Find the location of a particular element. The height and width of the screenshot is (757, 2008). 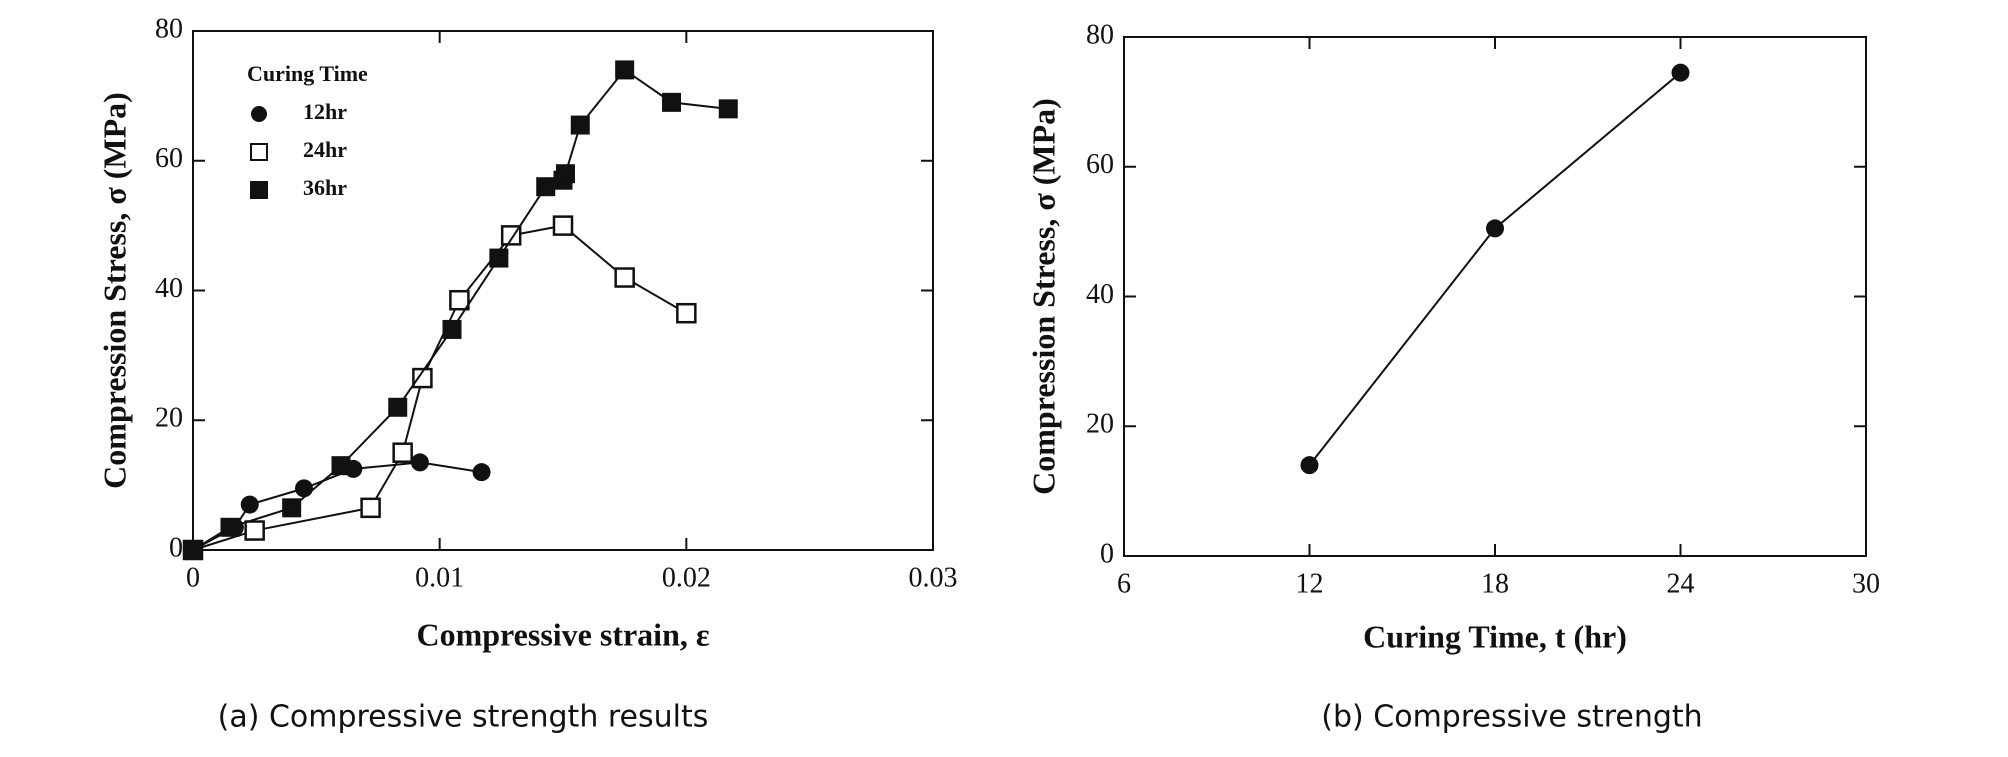

x-tick-label: 24 is located at coordinates (1681, 583).